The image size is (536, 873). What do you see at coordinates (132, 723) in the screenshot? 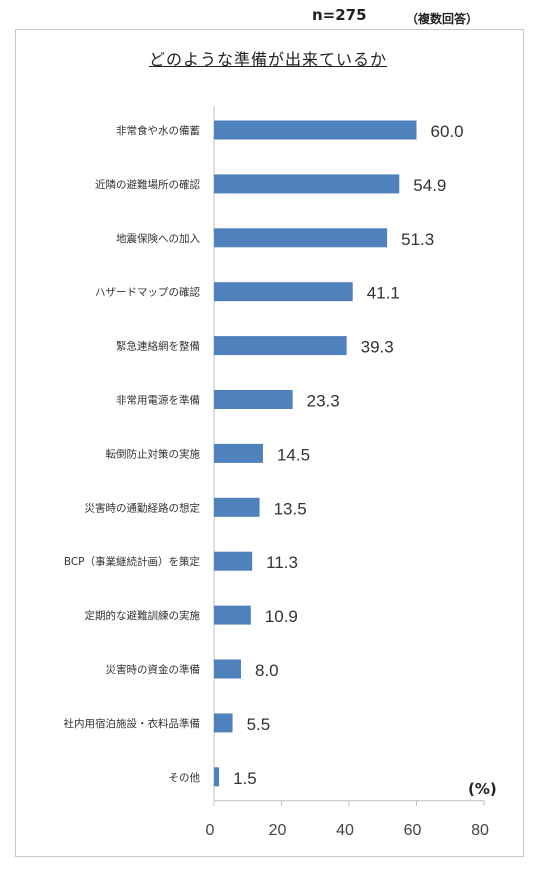
I see `category-label: 社内用宿泊施設・衣料品準備` at bounding box center [132, 723].